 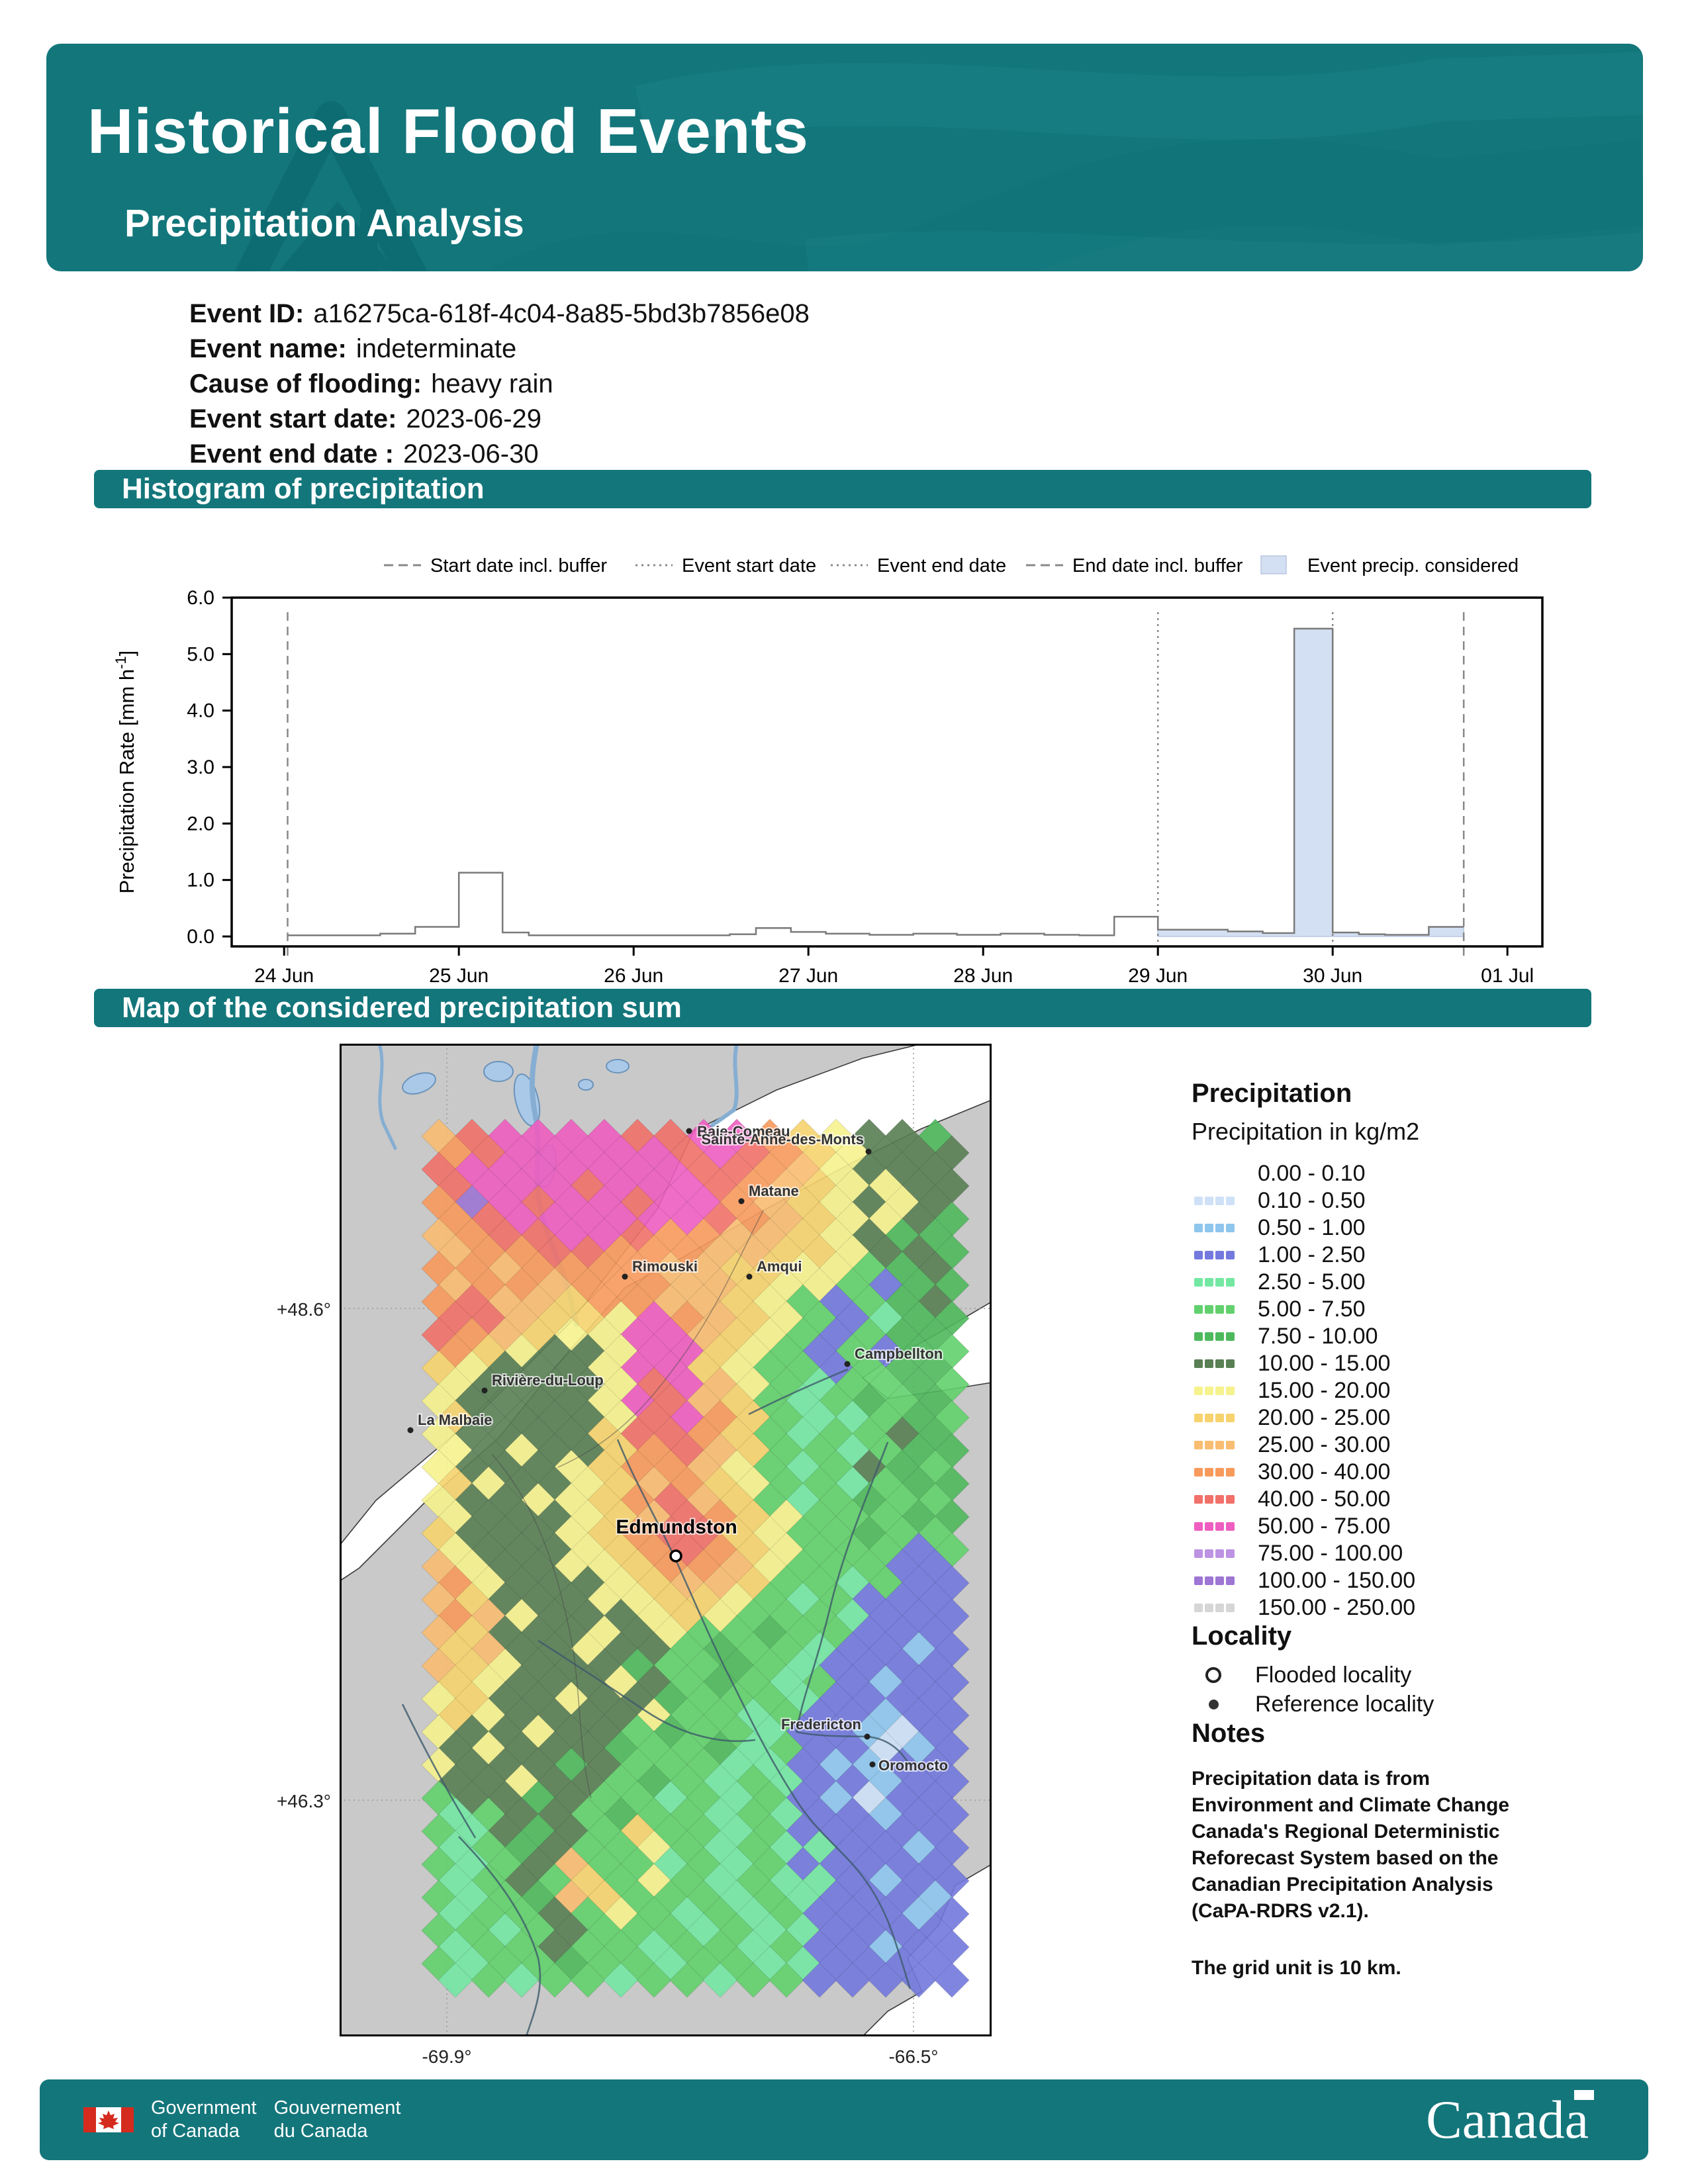 I want to click on hist-x-tick-label: 26 Jun, so click(x=633, y=975).